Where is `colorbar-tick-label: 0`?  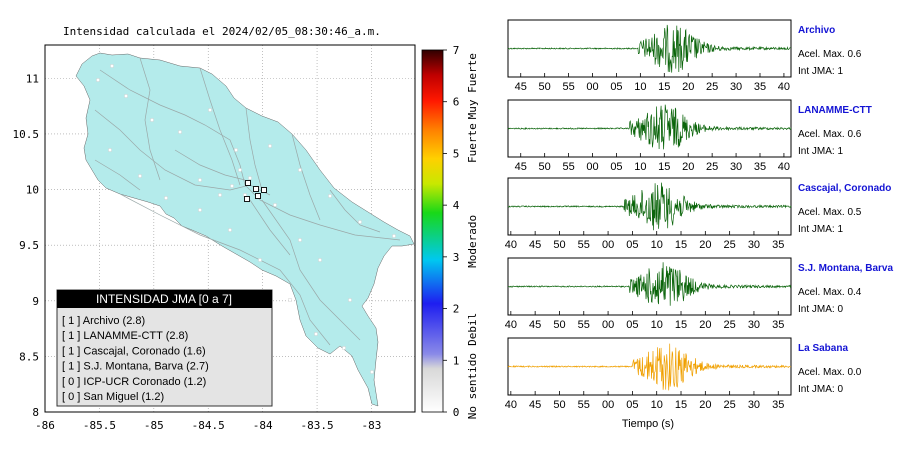 colorbar-tick-label: 0 is located at coordinates (456, 412).